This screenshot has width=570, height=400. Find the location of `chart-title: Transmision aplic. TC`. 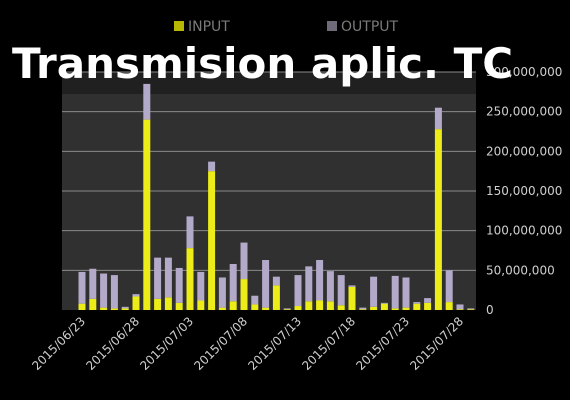

chart-title: Transmision aplic. TC is located at coordinates (262, 63).